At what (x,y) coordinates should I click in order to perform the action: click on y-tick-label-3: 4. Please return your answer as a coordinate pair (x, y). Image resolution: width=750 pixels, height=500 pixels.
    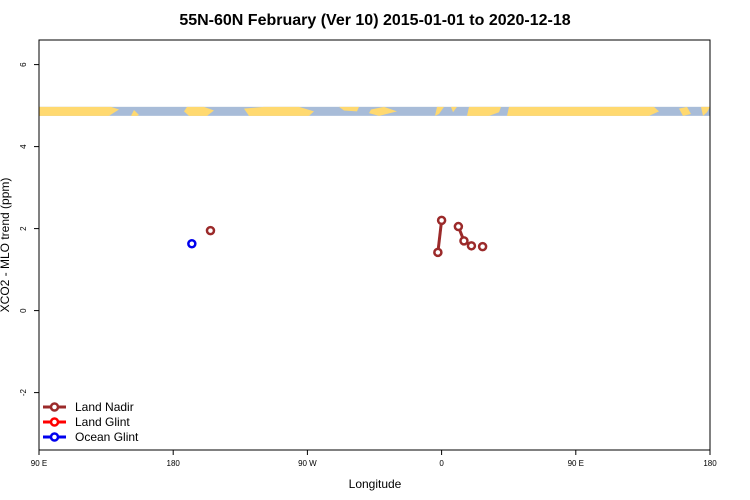
    Looking at the image, I should click on (23, 146).